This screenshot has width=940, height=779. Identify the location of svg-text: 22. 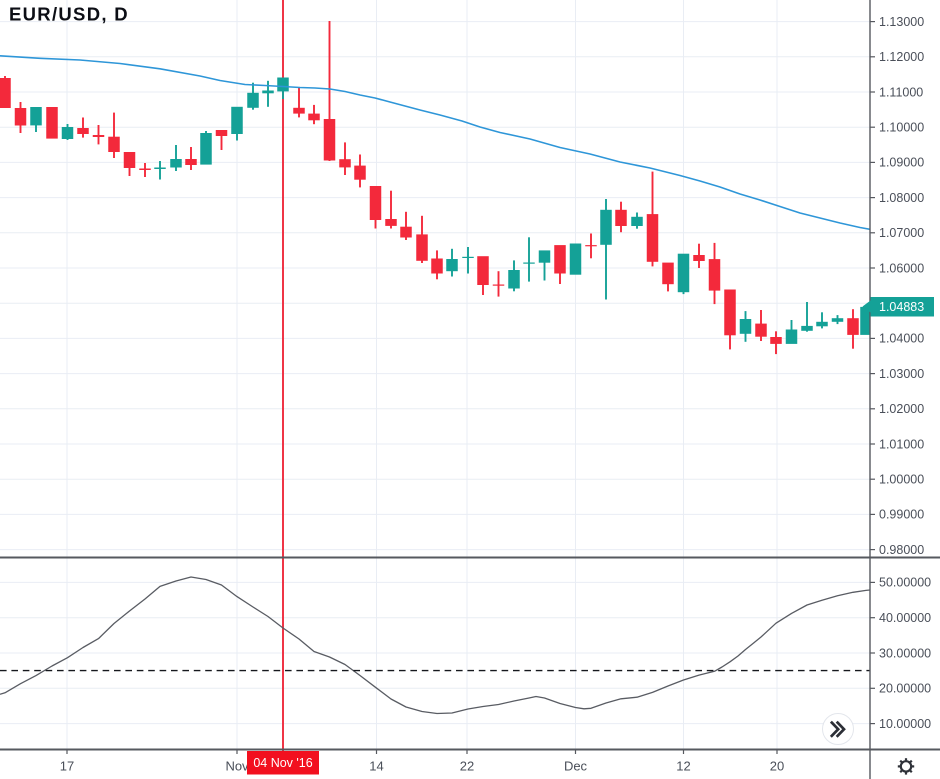
(467, 766).